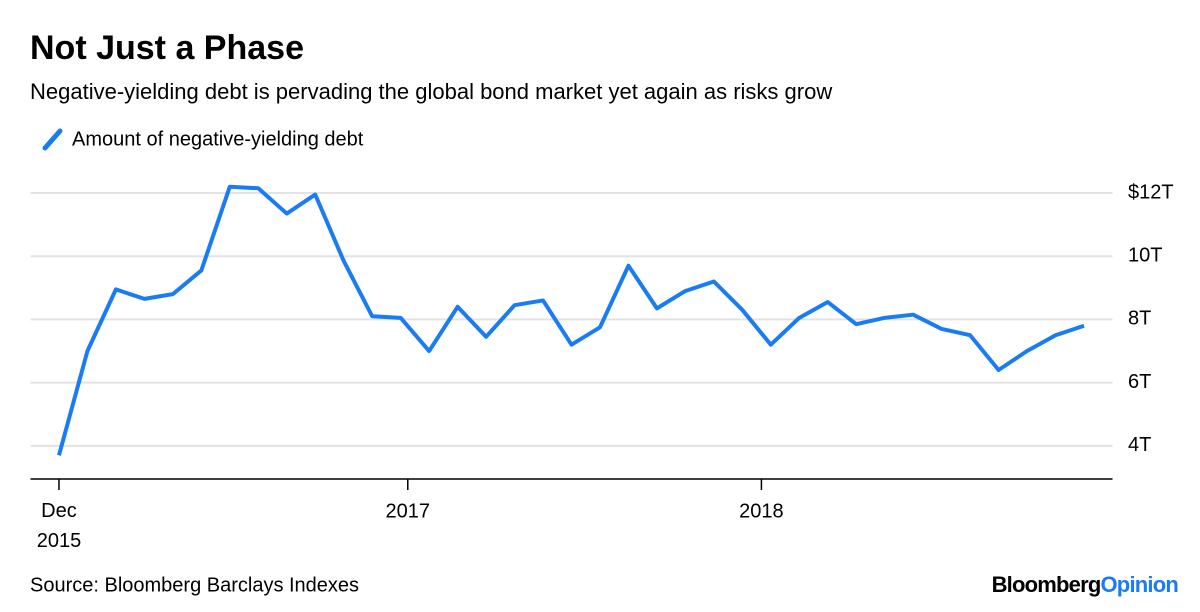 Image resolution: width=1200 pixels, height=612 pixels. What do you see at coordinates (167, 48) in the screenshot?
I see `chart-title: Not Just a Phase` at bounding box center [167, 48].